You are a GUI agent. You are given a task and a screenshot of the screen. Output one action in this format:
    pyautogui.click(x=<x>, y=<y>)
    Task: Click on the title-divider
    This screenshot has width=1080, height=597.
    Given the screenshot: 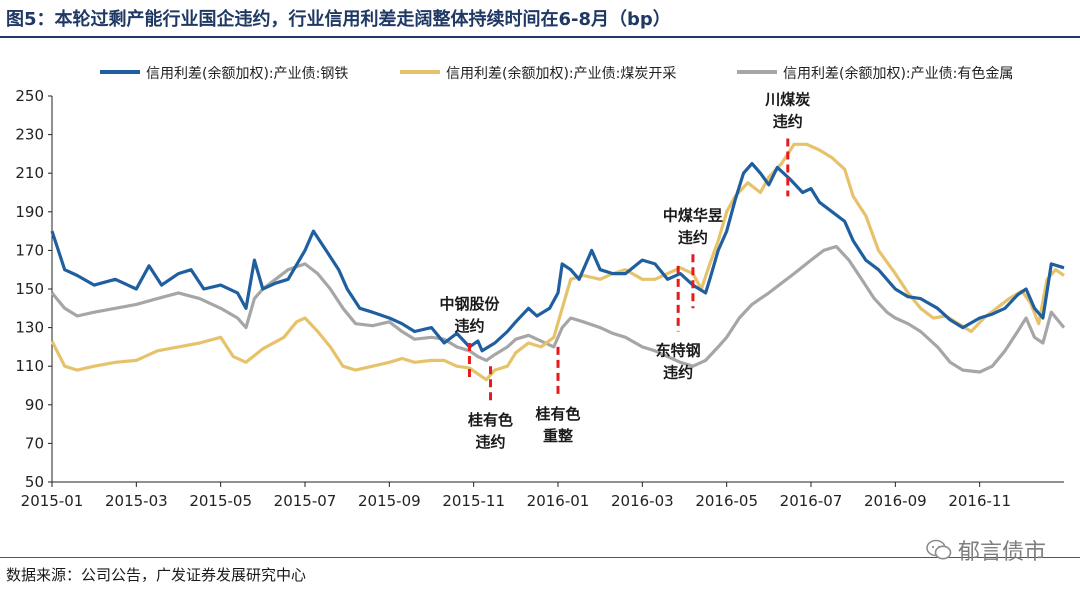 What is the action you would take?
    pyautogui.click(x=540, y=37)
    